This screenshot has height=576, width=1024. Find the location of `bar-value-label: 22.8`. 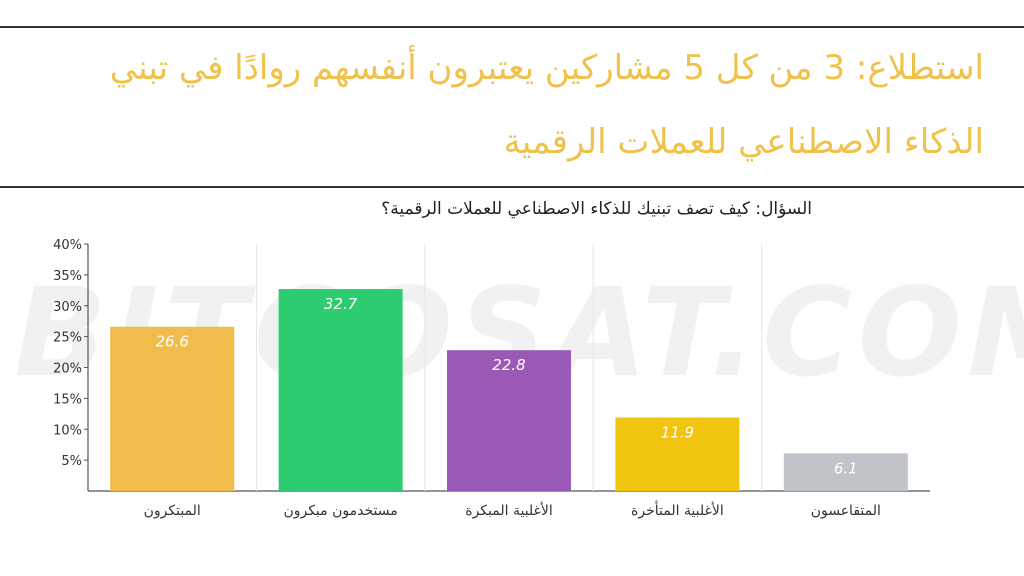

bar-value-label: 22.8 is located at coordinates (508, 365).